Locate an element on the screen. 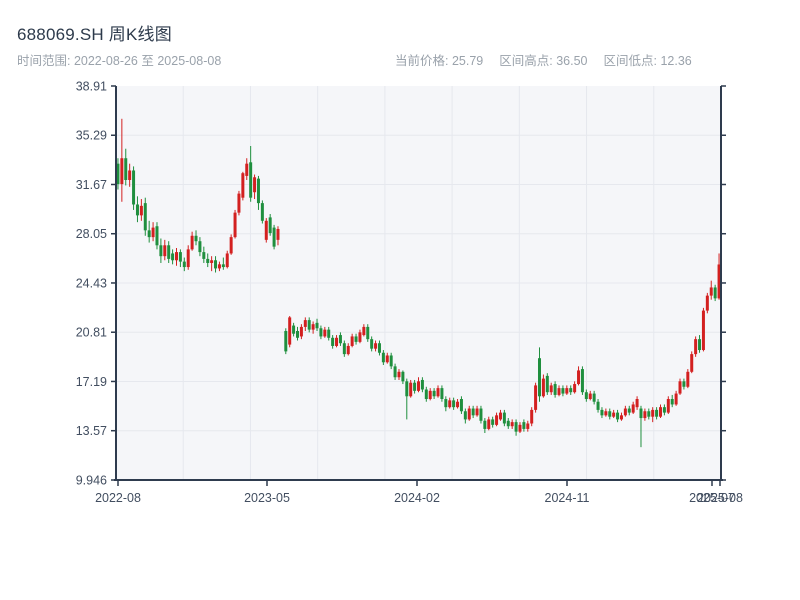 The image size is (800, 600). price-stats: 当前价格: 25.79 区间高点: 36.50 区间低点: 12.36 is located at coordinates (551, 59).